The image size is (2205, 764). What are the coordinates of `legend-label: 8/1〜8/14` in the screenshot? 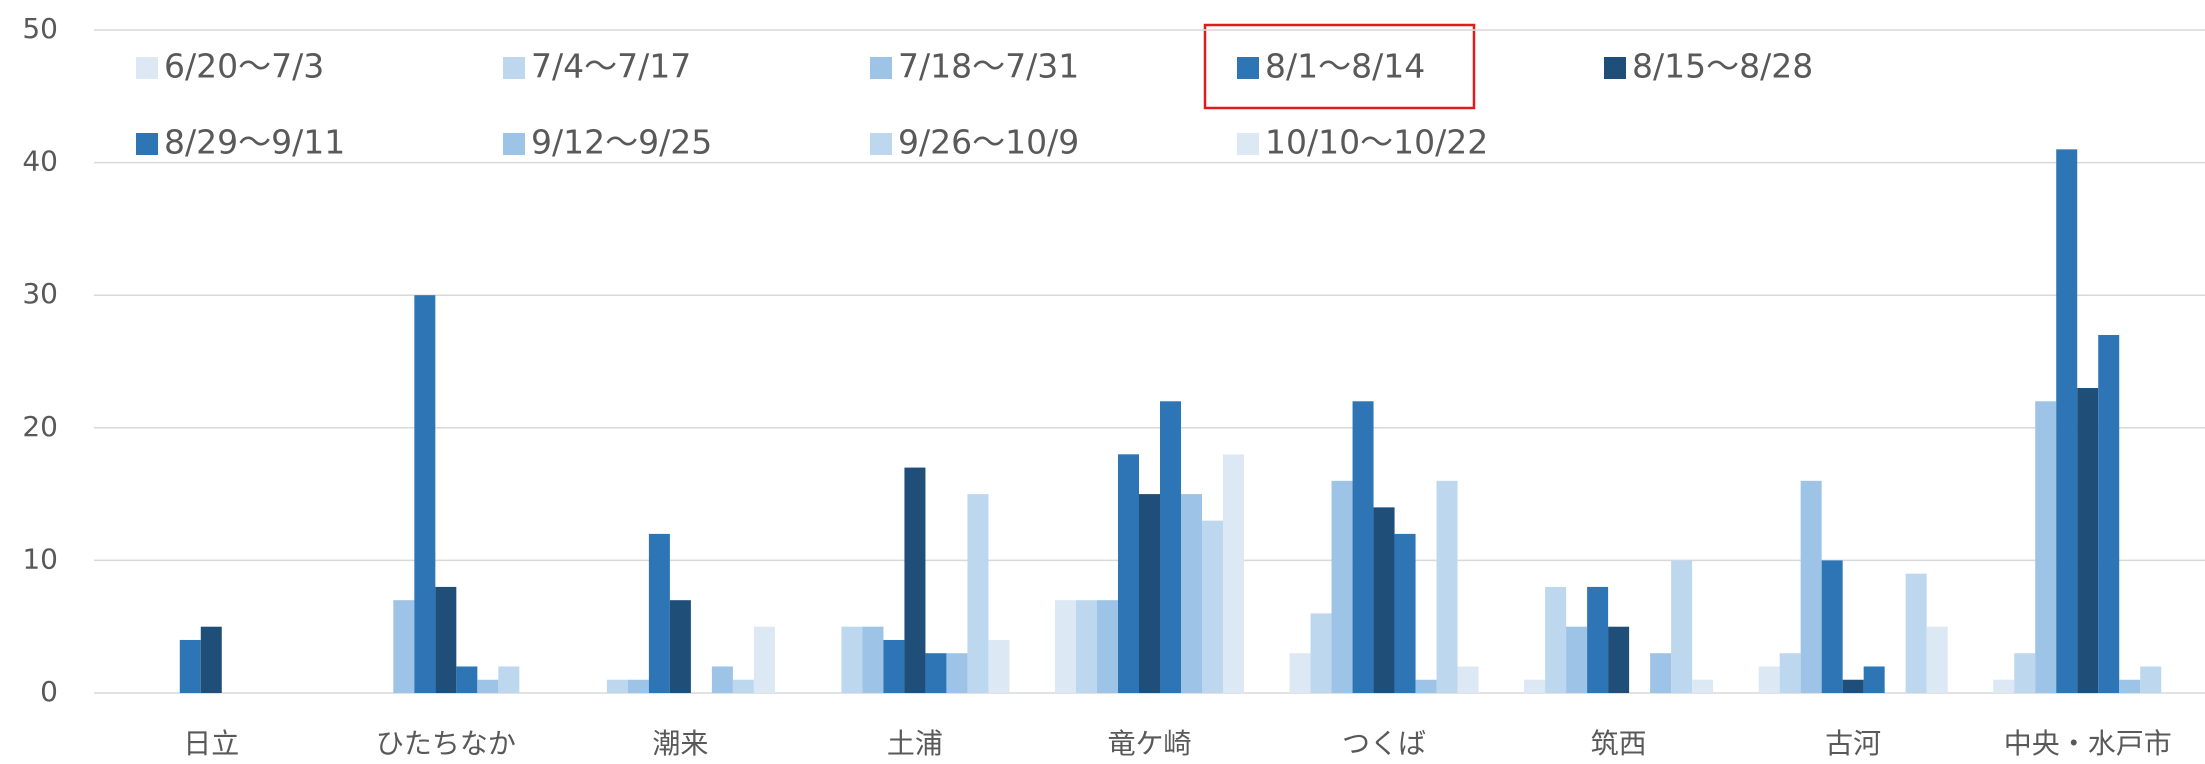 It's located at (1345, 66).